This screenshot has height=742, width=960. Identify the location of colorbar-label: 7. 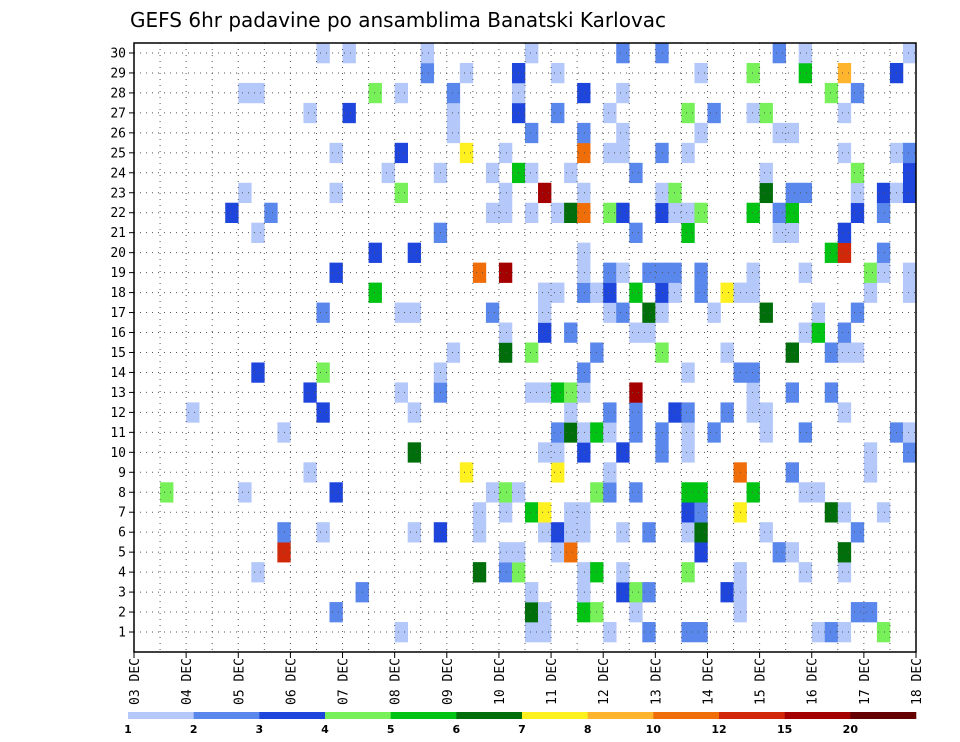
(522, 729).